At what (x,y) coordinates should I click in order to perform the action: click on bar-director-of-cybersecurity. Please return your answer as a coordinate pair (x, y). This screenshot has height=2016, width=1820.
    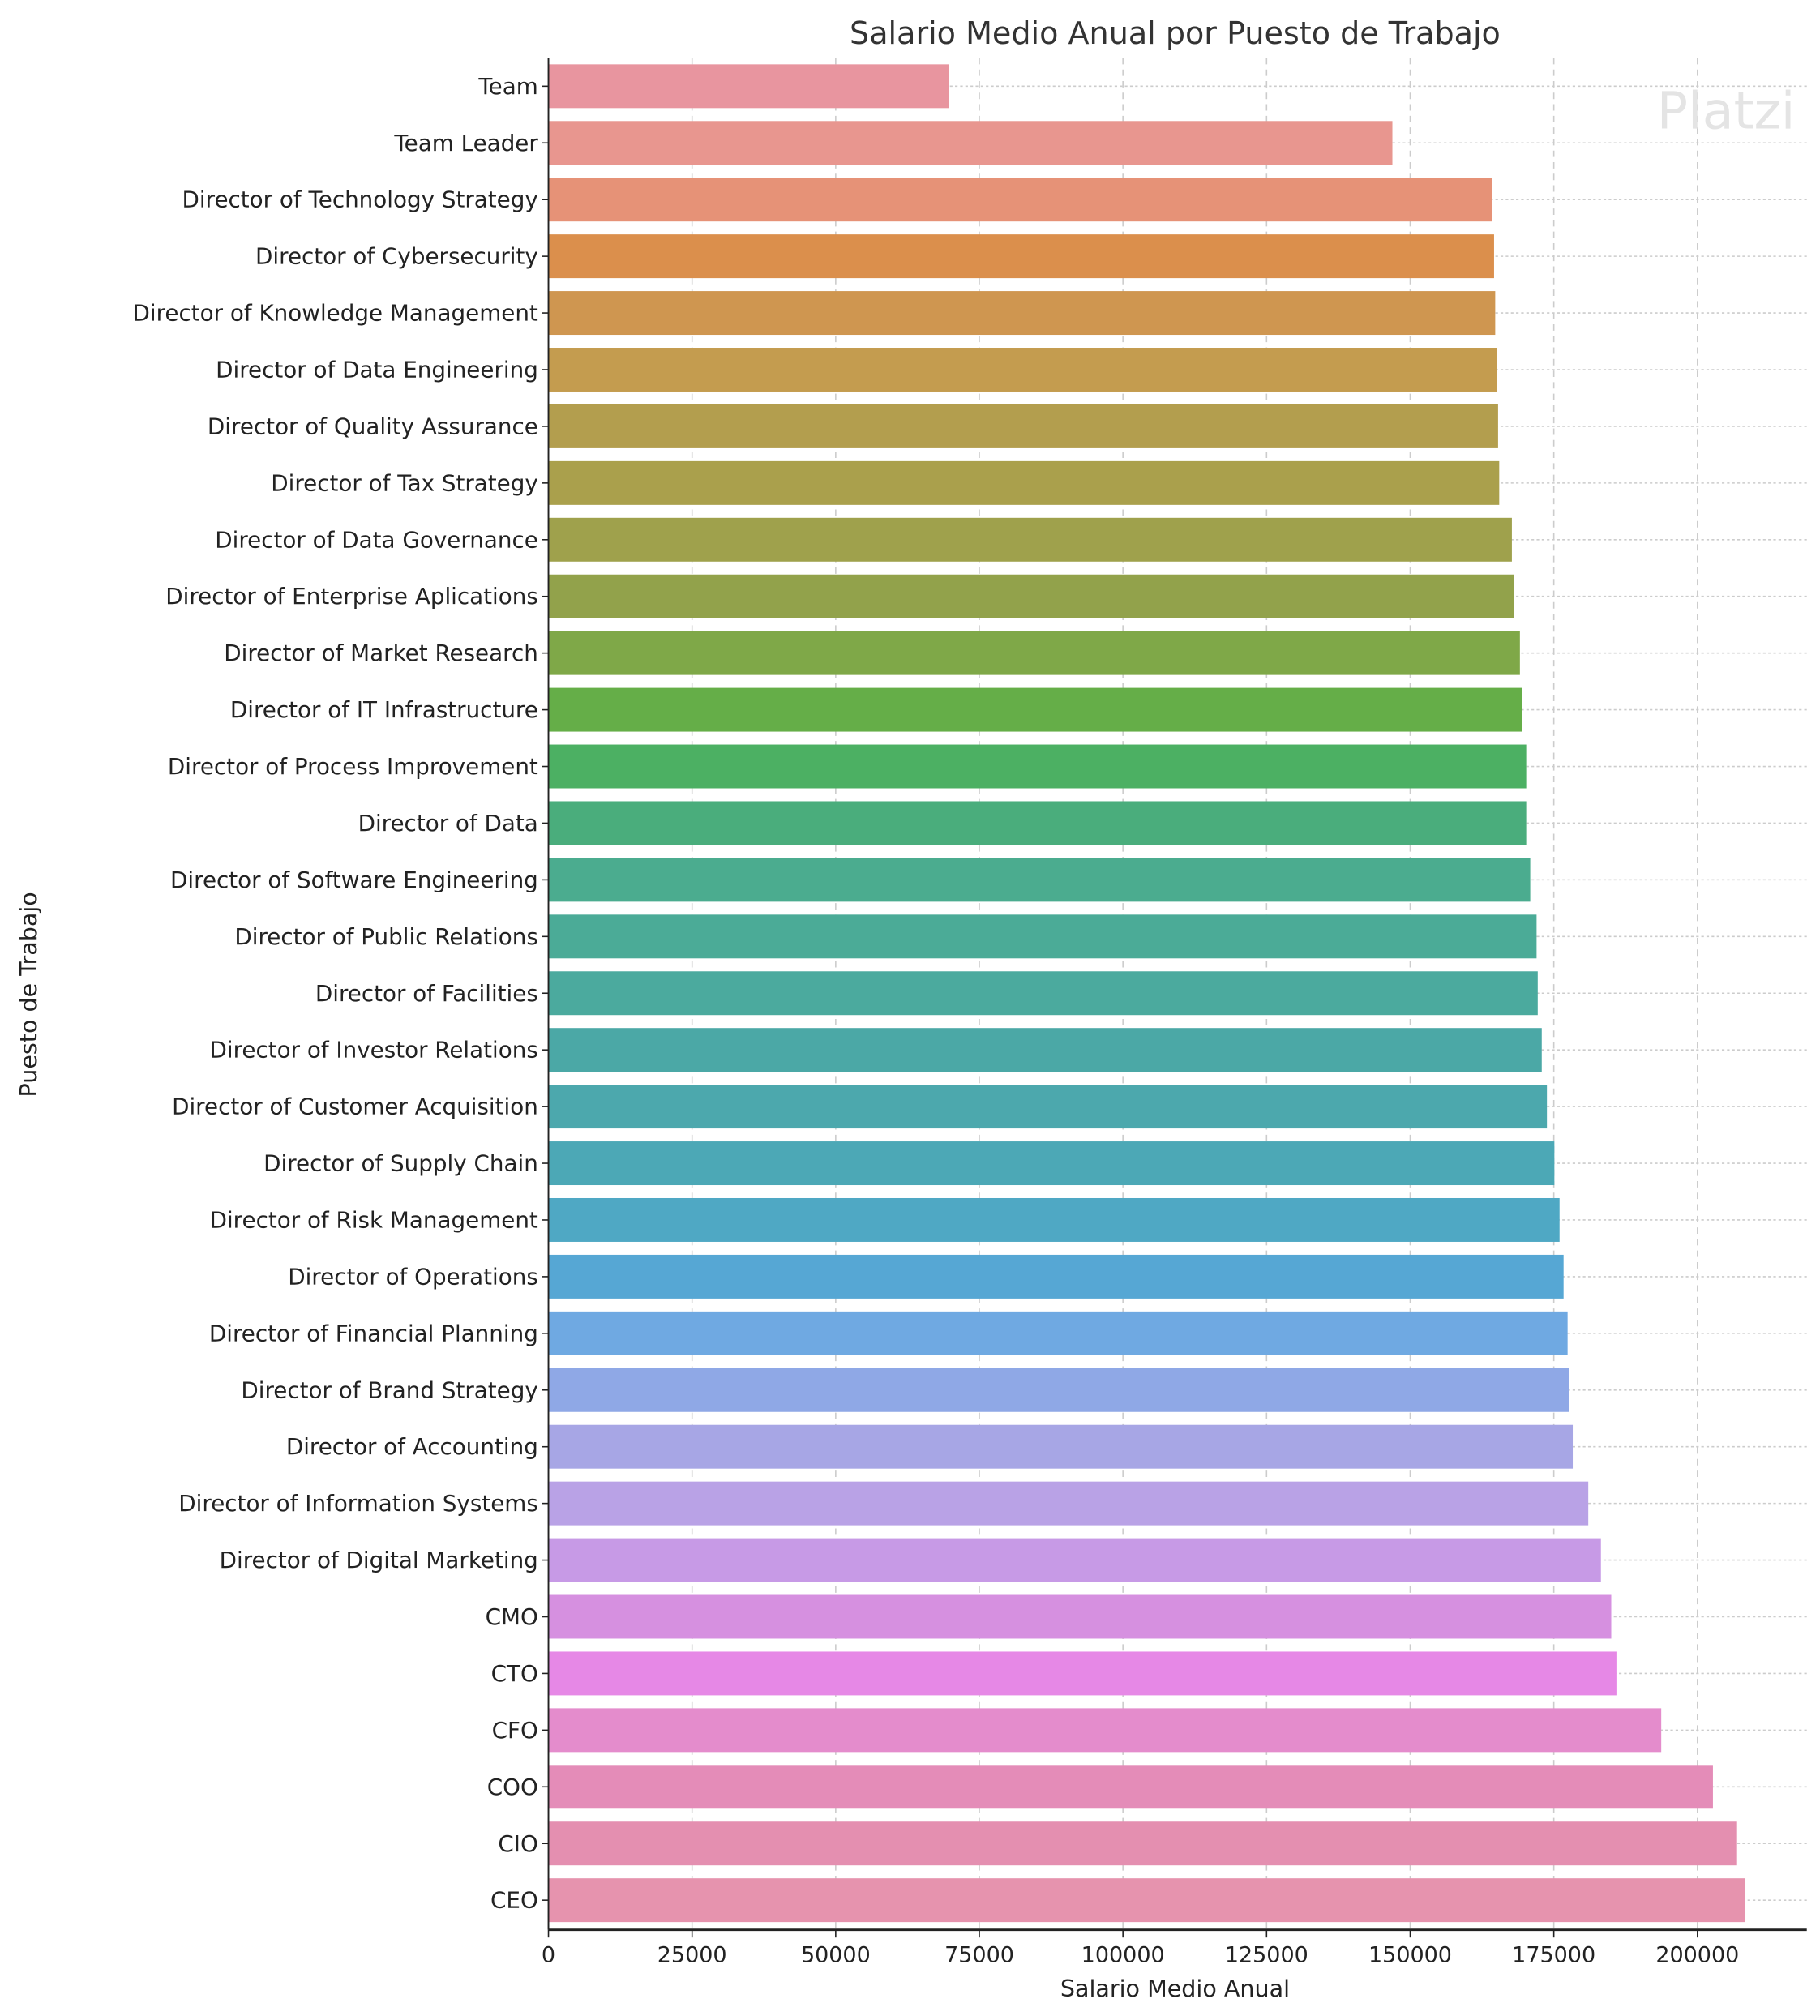
    Looking at the image, I should click on (1021, 256).